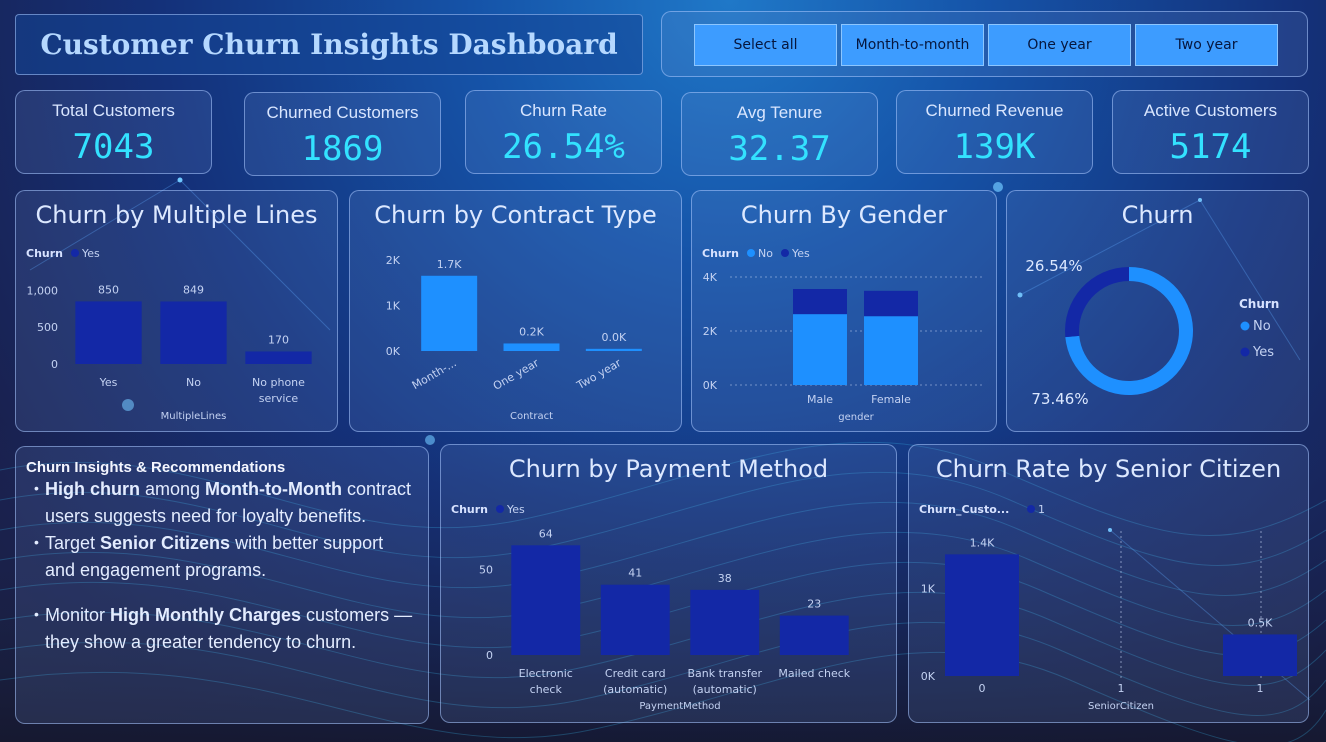 This screenshot has height=742, width=1326. Describe the element at coordinates (176, 215) in the screenshot. I see `chart-title: Churn by Multiple Lines` at that location.